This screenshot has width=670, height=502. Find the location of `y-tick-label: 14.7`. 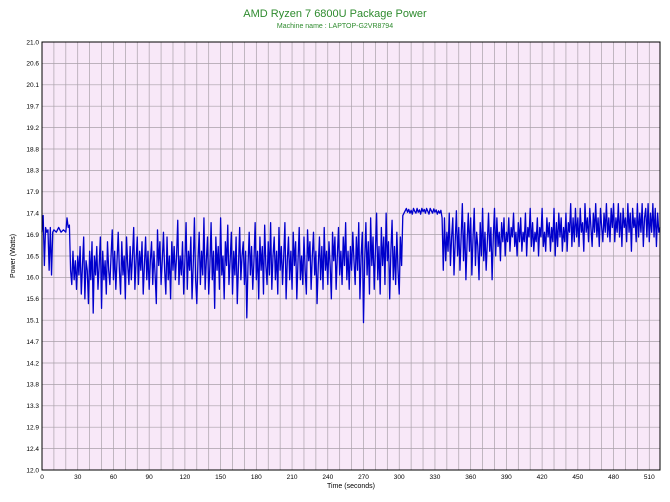

y-tick-label: 14.7 is located at coordinates (32, 342).